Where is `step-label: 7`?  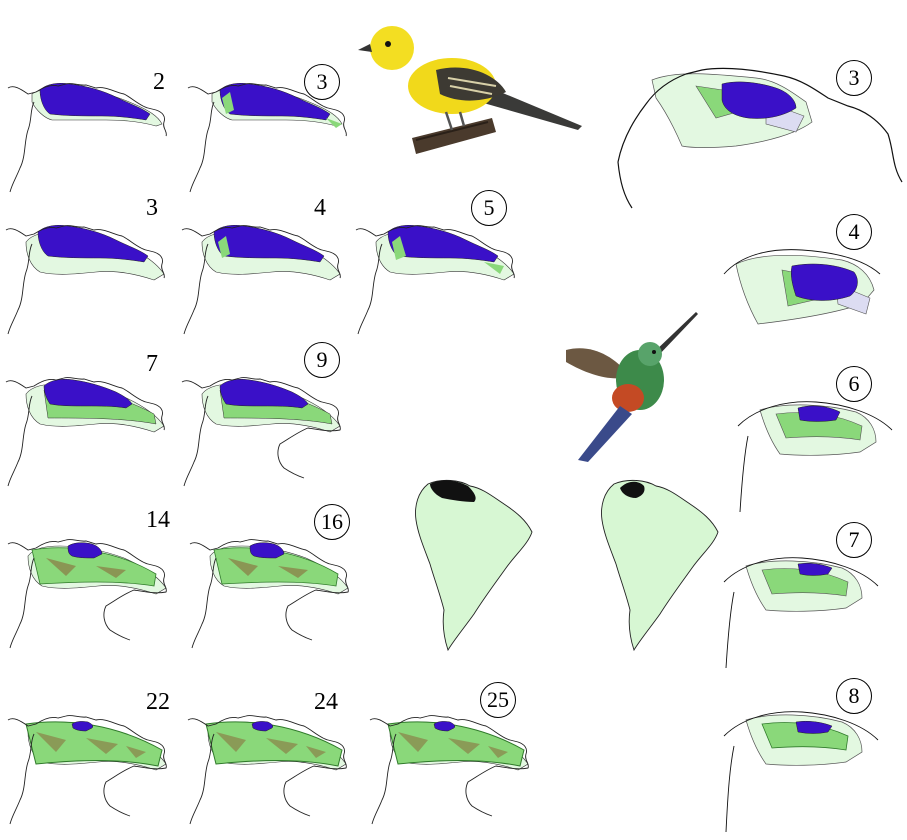 step-label: 7 is located at coordinates (152, 364).